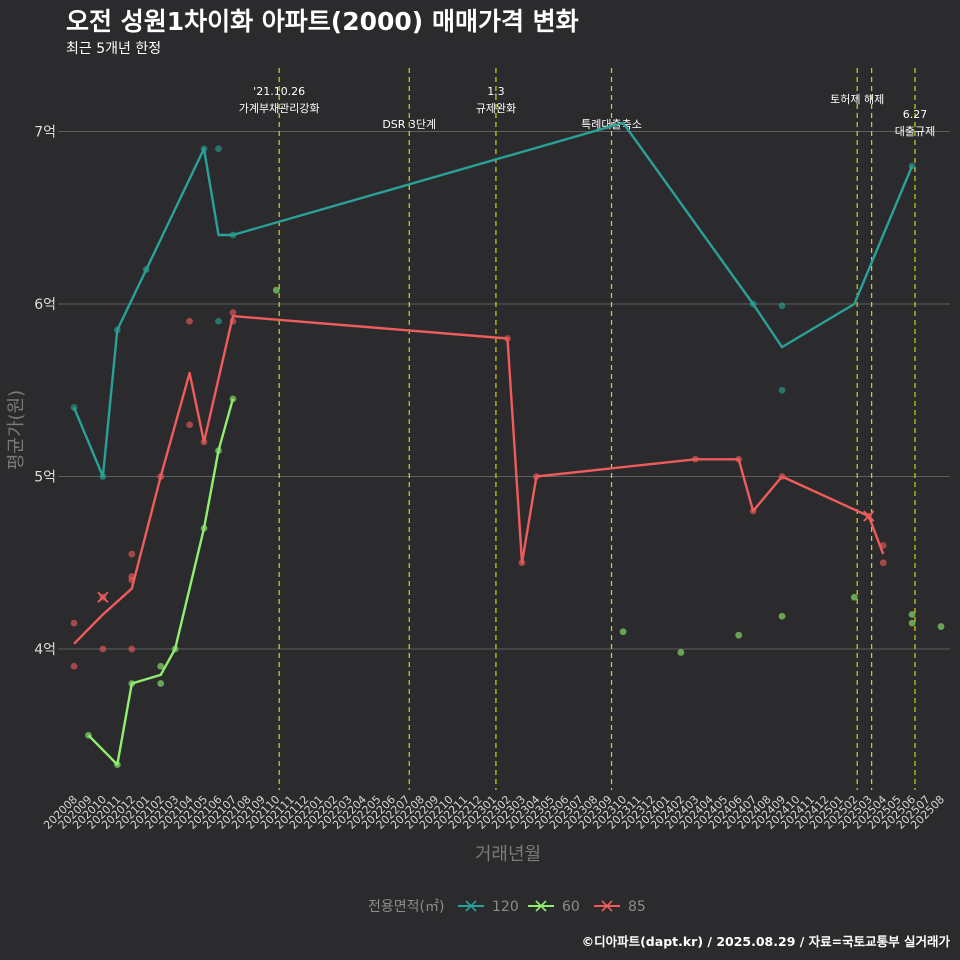  Describe the element at coordinates (114, 49) in the screenshot. I see `chart-subtitle: 최근 5개년 한정` at that location.